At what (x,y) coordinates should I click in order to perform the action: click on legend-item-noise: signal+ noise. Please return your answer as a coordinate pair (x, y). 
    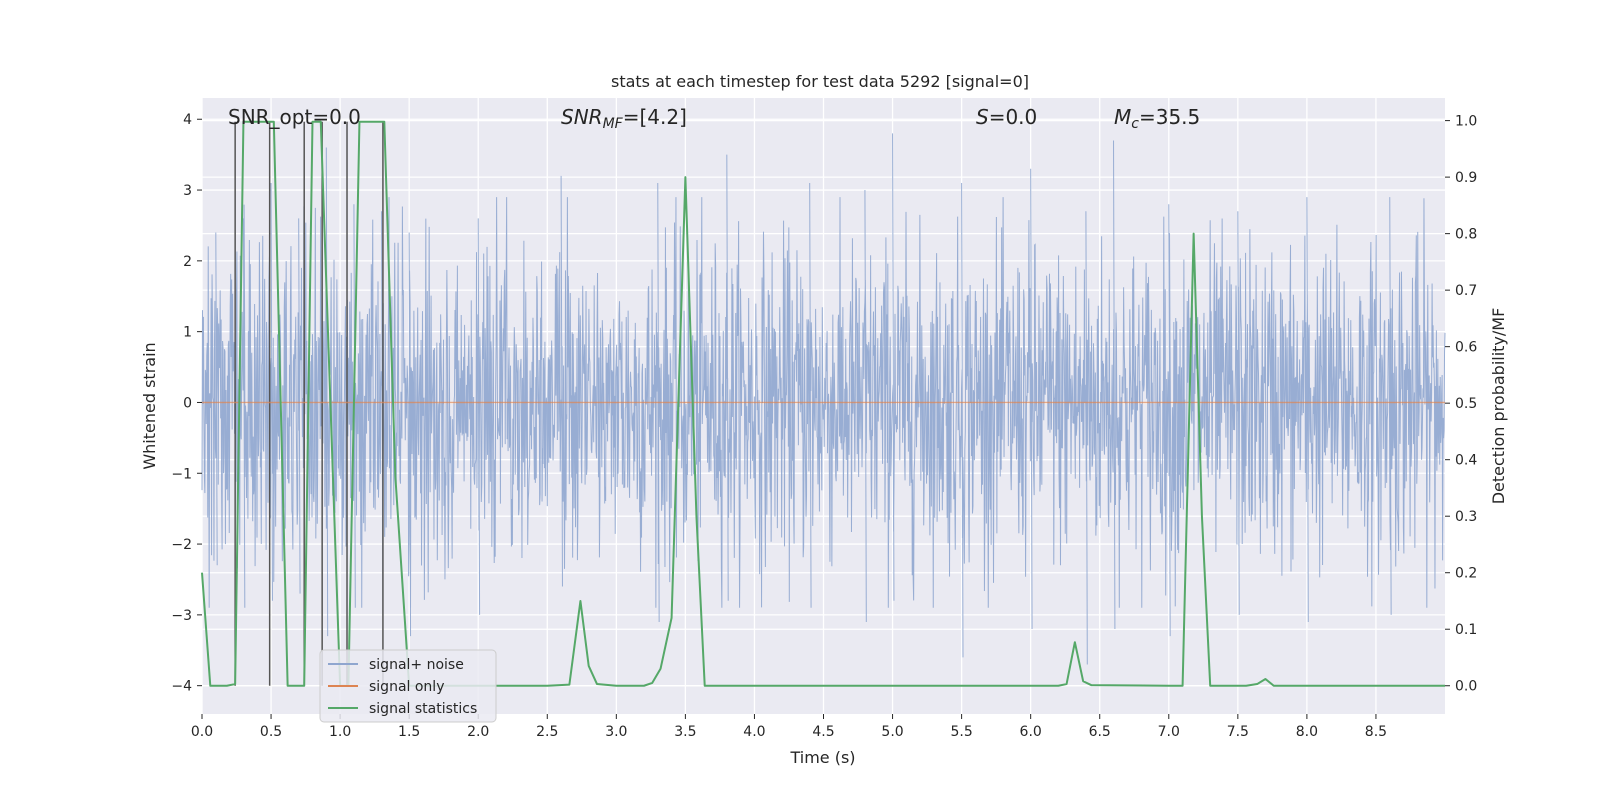
    Looking at the image, I should click on (396, 665).